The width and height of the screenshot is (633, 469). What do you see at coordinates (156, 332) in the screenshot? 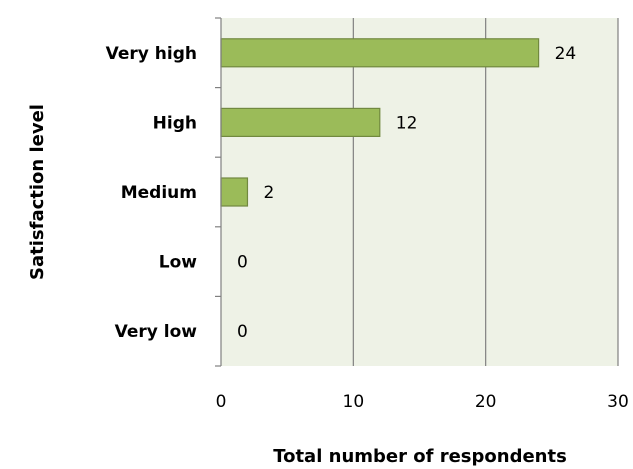
I see `category-label: Very low` at bounding box center [156, 332].